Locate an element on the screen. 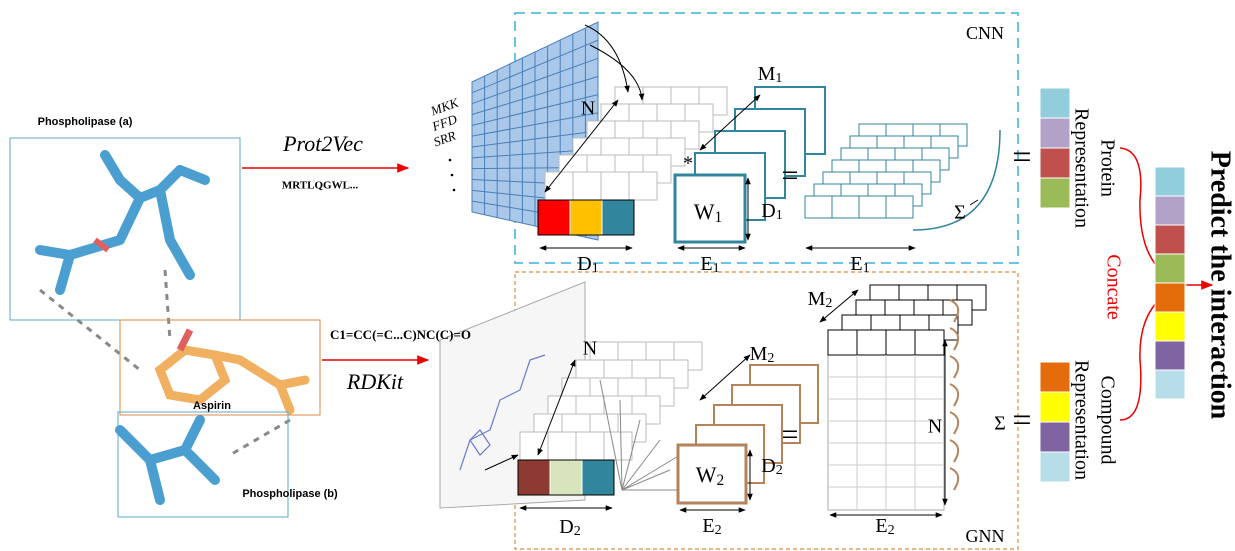  label: Prot2Vec is located at coordinates (322, 143).